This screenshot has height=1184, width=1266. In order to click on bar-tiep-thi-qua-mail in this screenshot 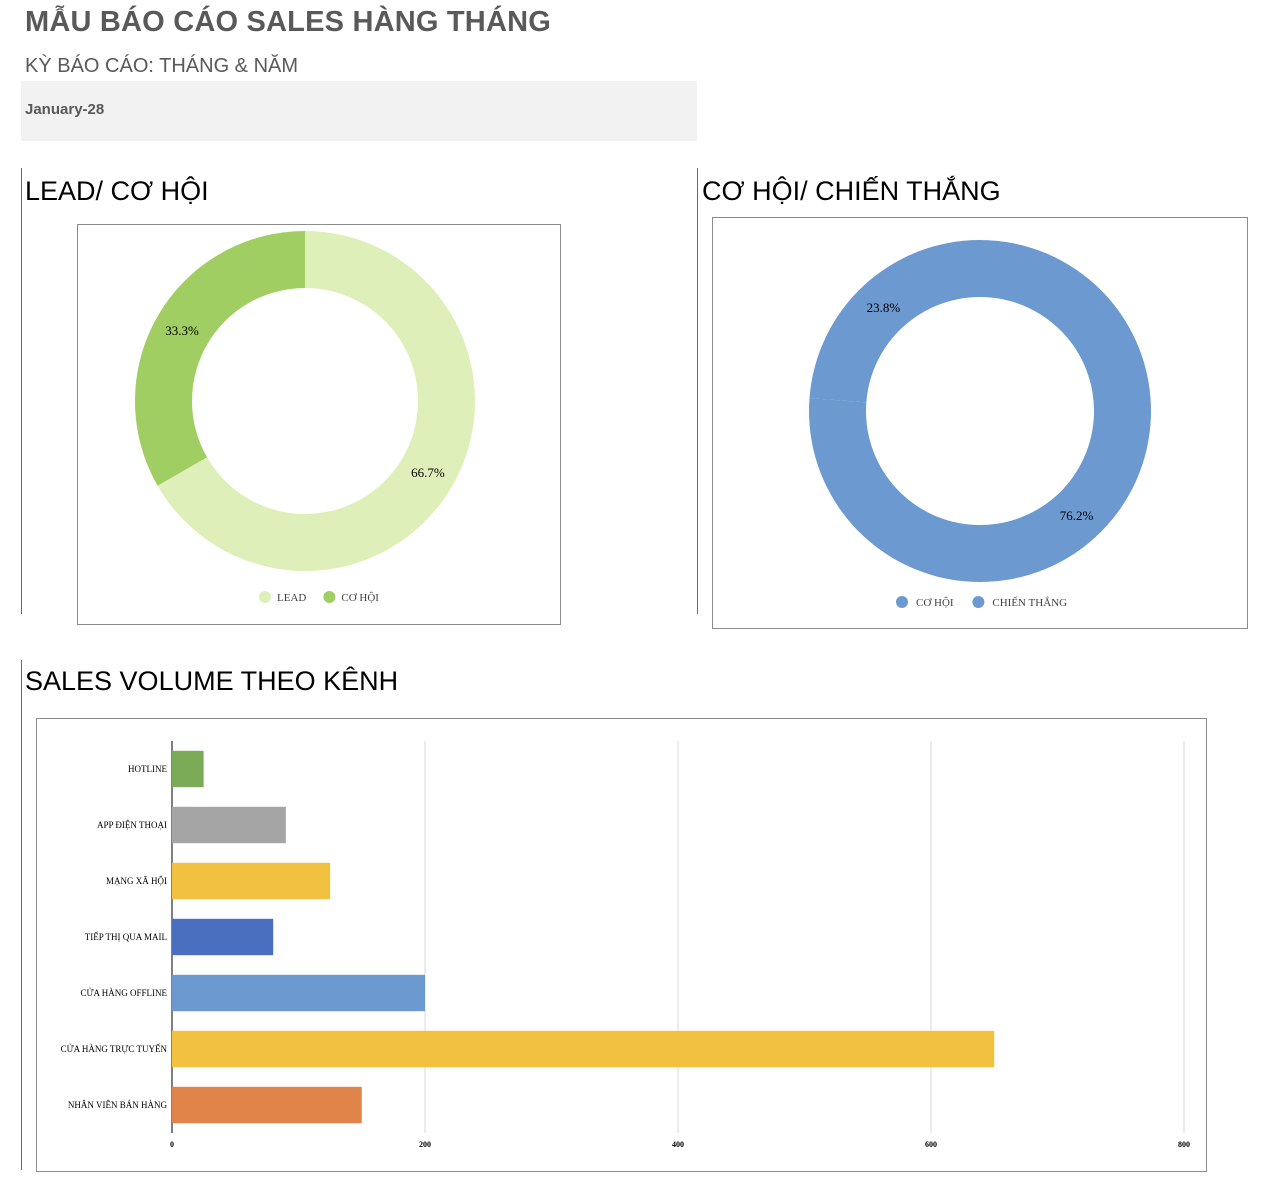, I will do `click(223, 937)`.